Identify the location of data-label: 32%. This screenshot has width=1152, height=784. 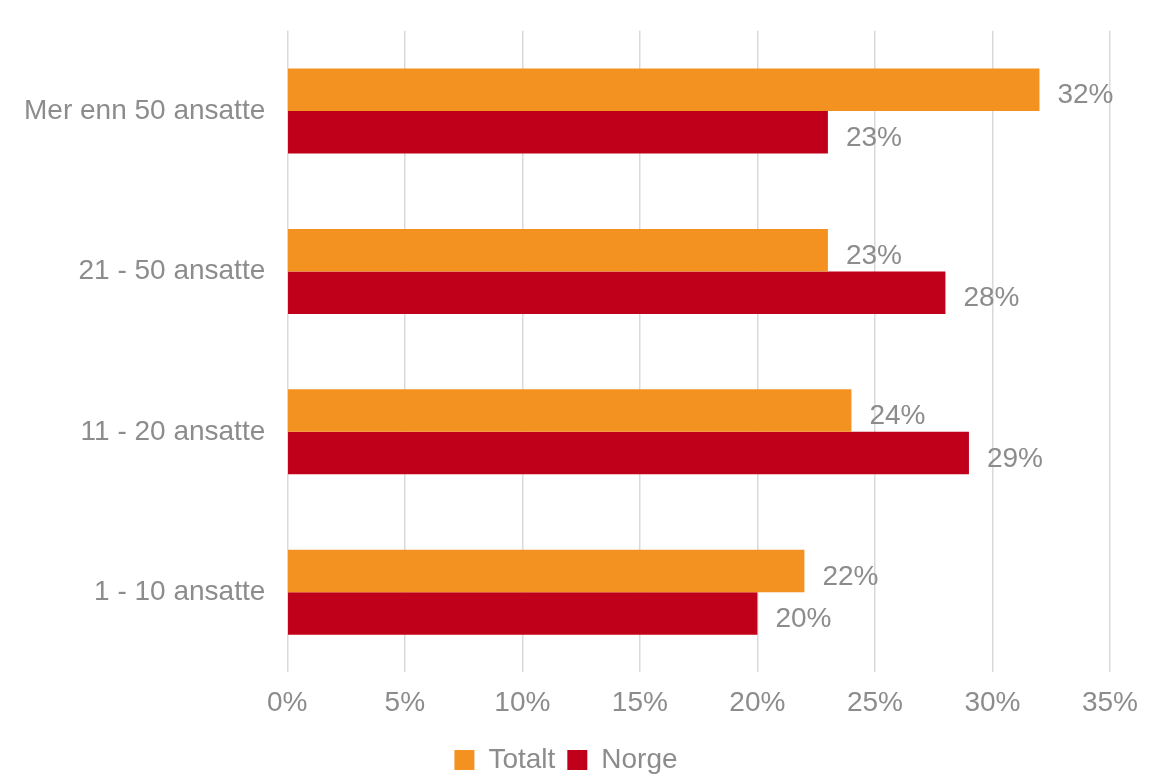
(1085, 94).